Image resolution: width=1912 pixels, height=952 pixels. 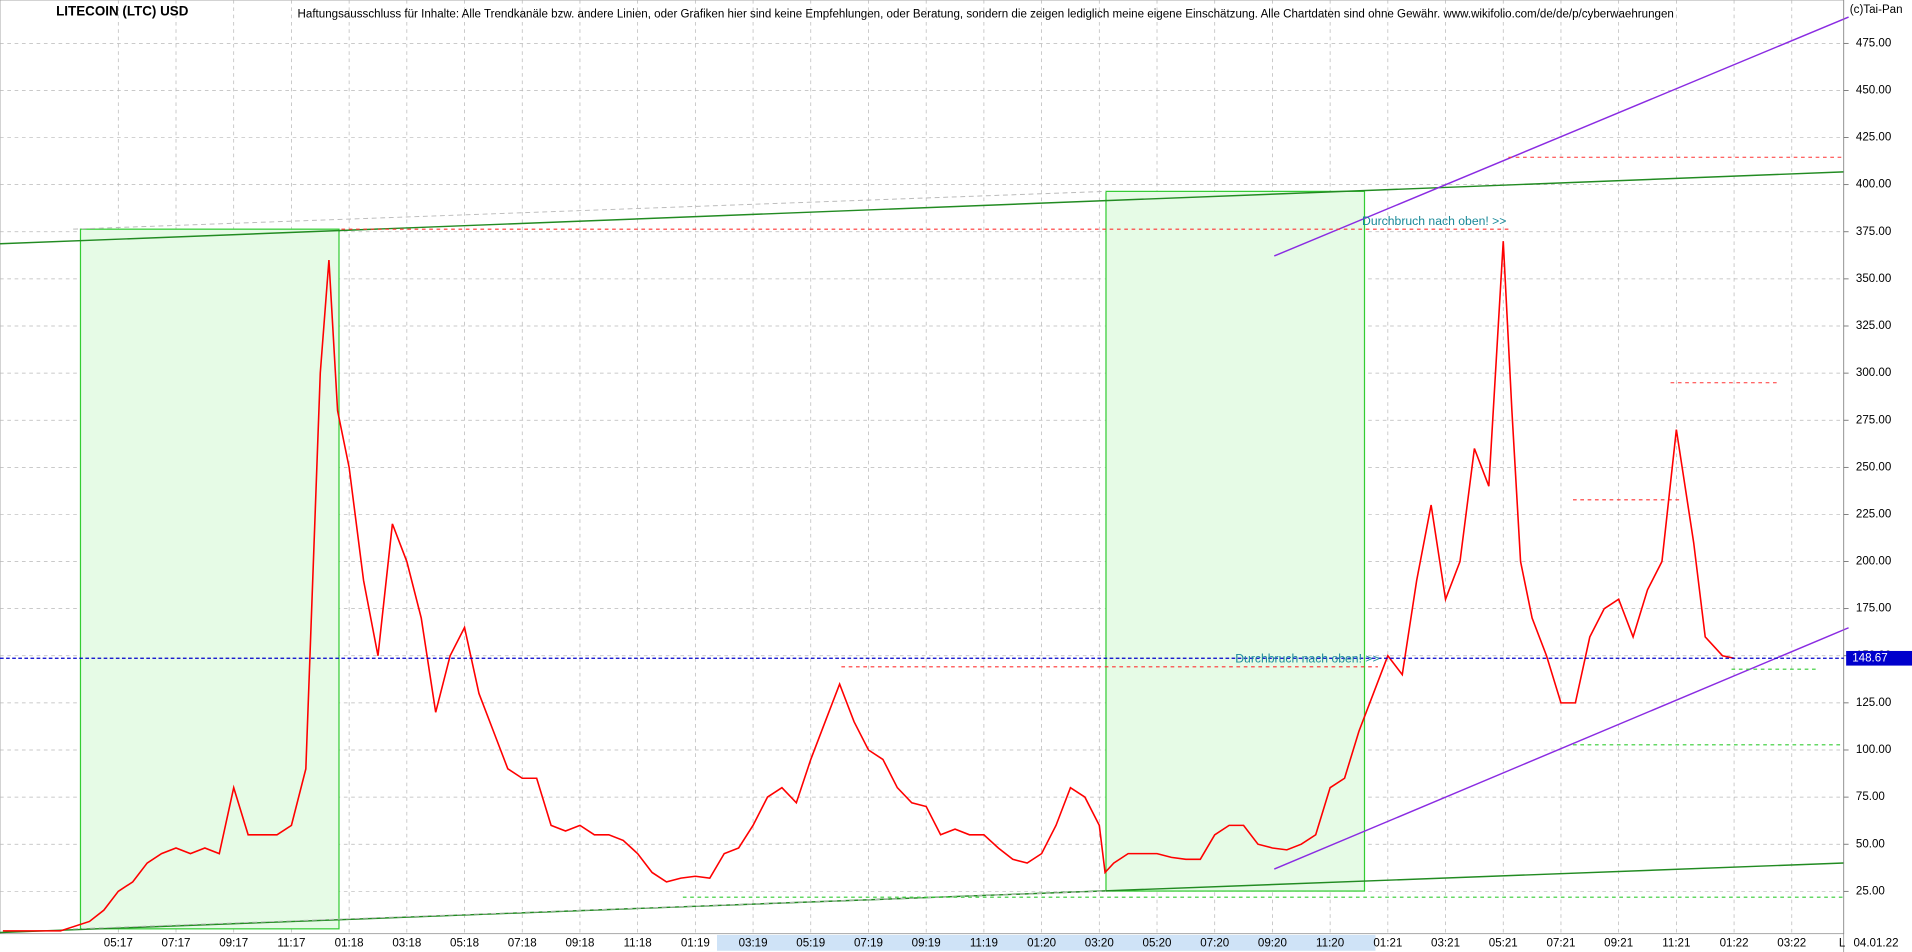 I want to click on x-tick-label: 11:18, so click(x=638, y=944).